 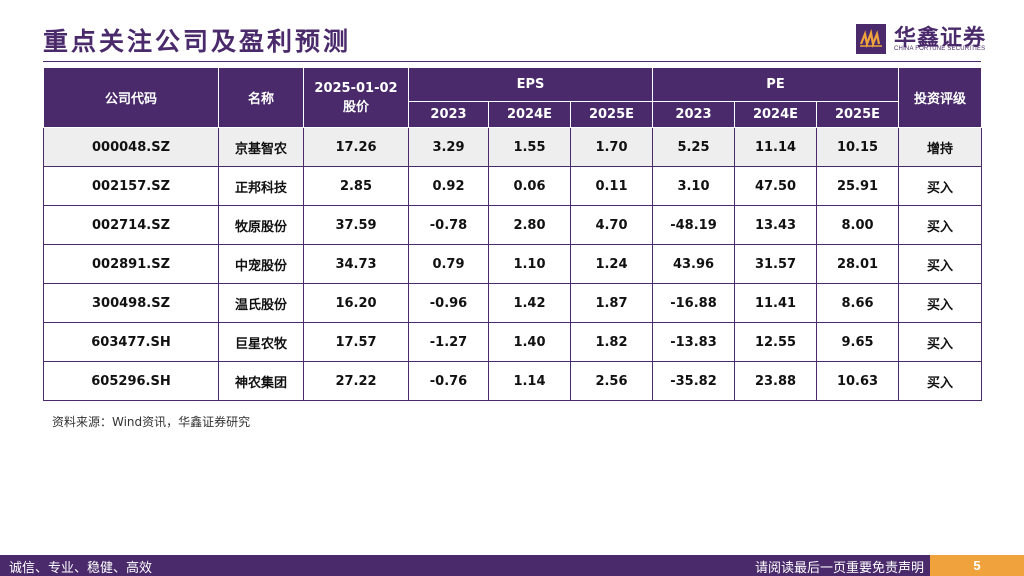 What do you see at coordinates (529, 381) in the screenshot?
I see `cell-eps-2024e: 1.14` at bounding box center [529, 381].